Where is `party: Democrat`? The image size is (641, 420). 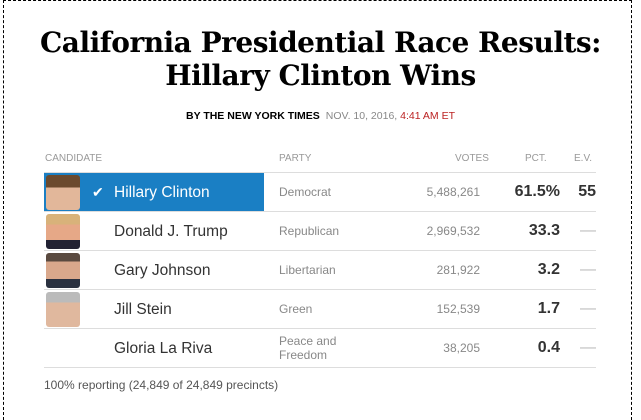
party: Democrat is located at coordinates (312, 192).